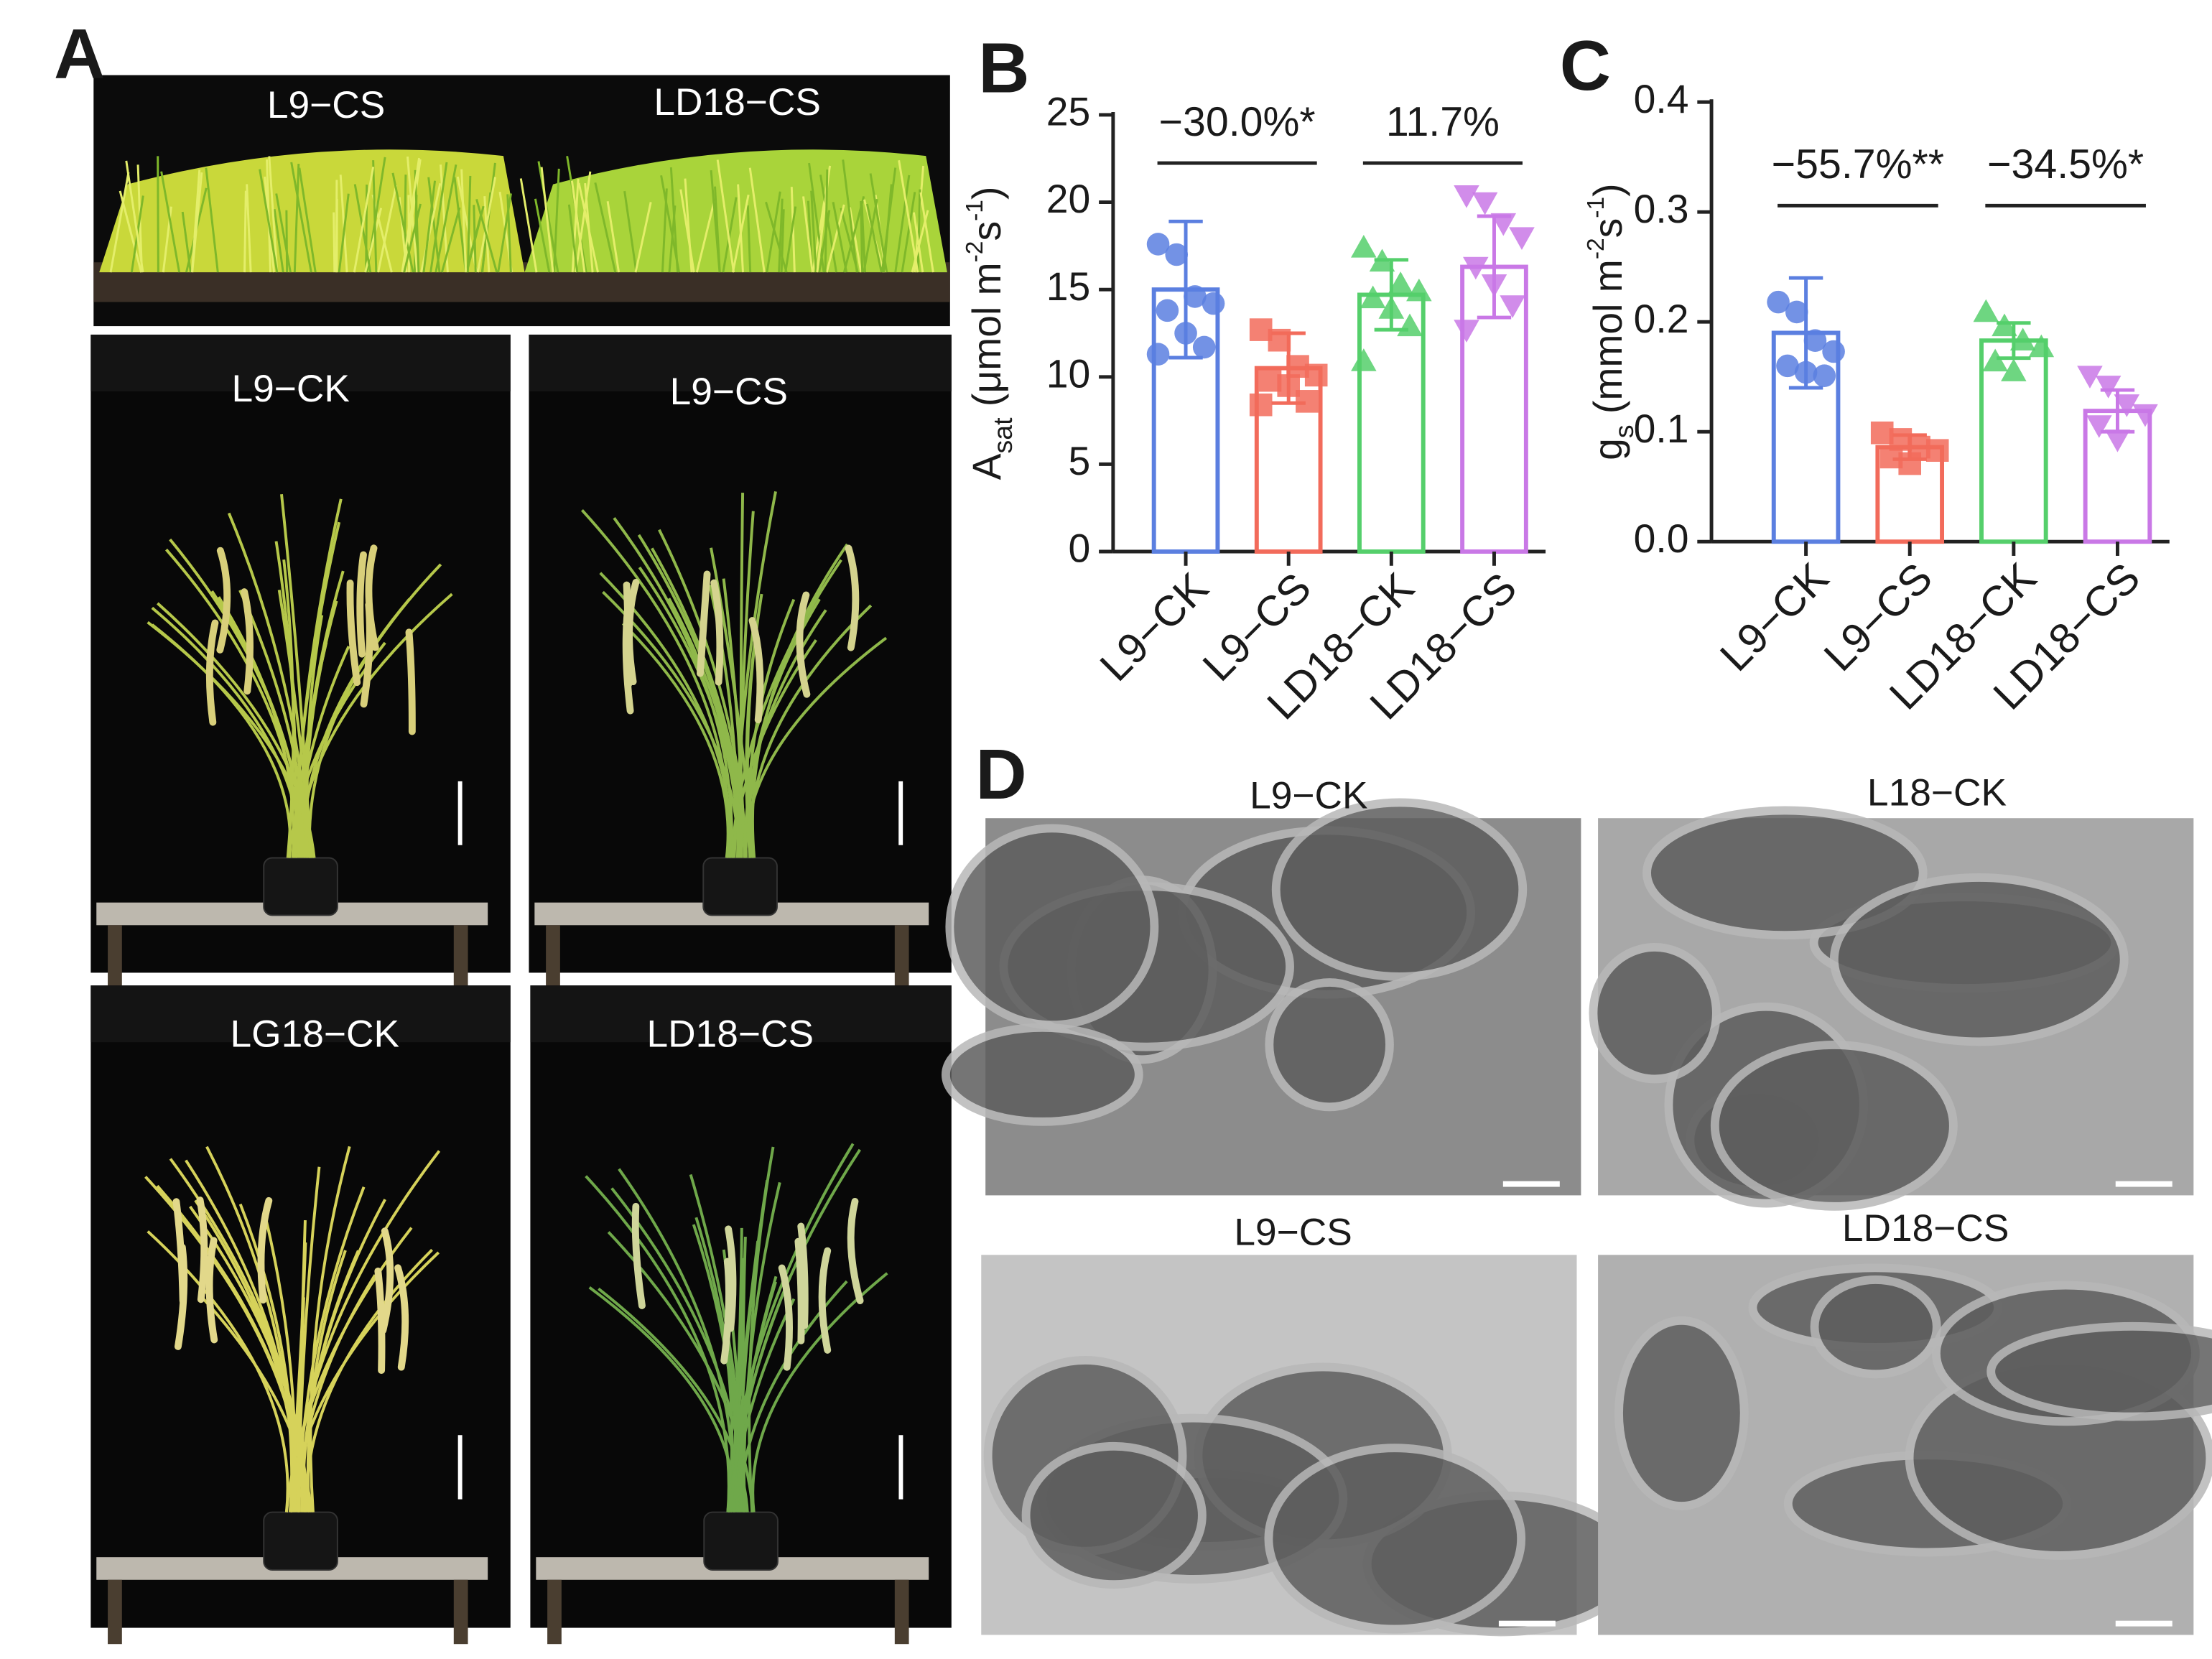  I want to click on panel-label: B, so click(1004, 68).